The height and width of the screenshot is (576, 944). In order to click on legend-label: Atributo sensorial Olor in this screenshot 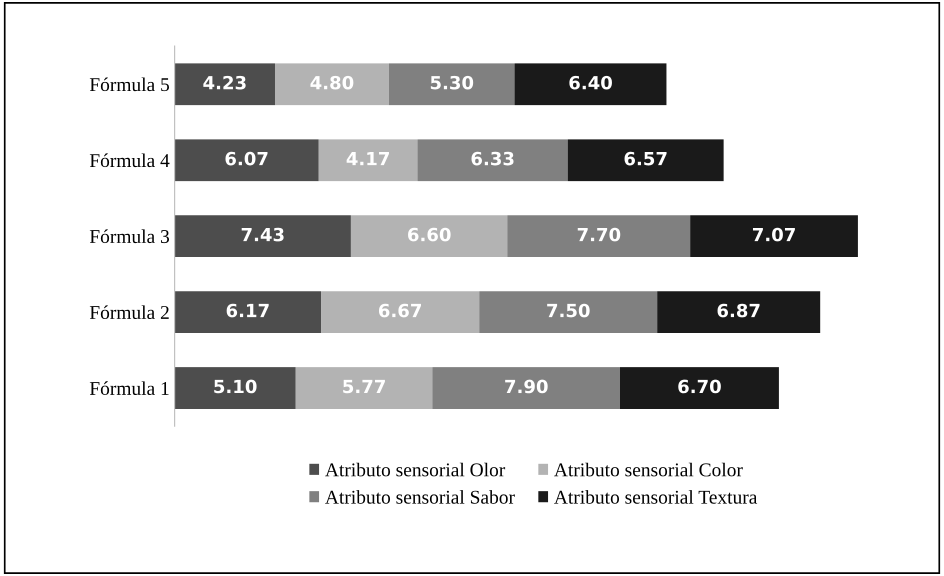, I will do `click(415, 469)`.